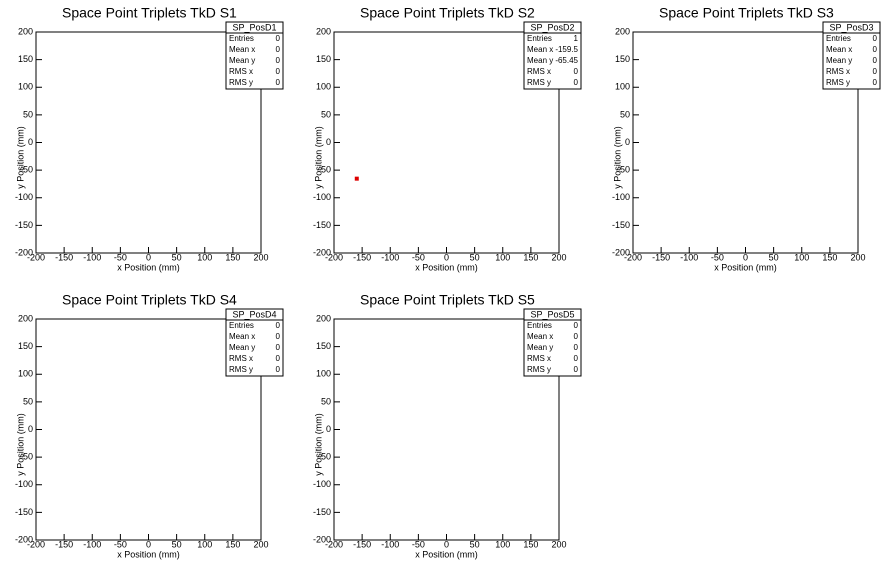  I want to click on y-tick-label: 100, so click(323, 374).